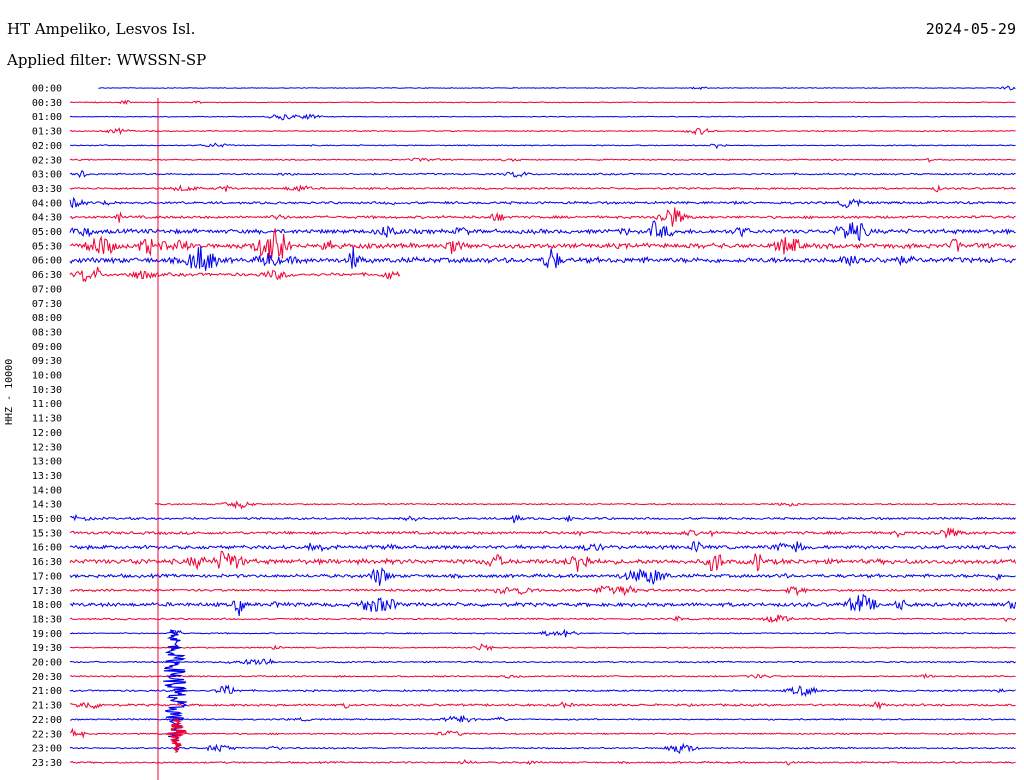 This screenshot has height=780, width=1024. What do you see at coordinates (176, 735) in the screenshot?
I see `quake-spike-red` at bounding box center [176, 735].